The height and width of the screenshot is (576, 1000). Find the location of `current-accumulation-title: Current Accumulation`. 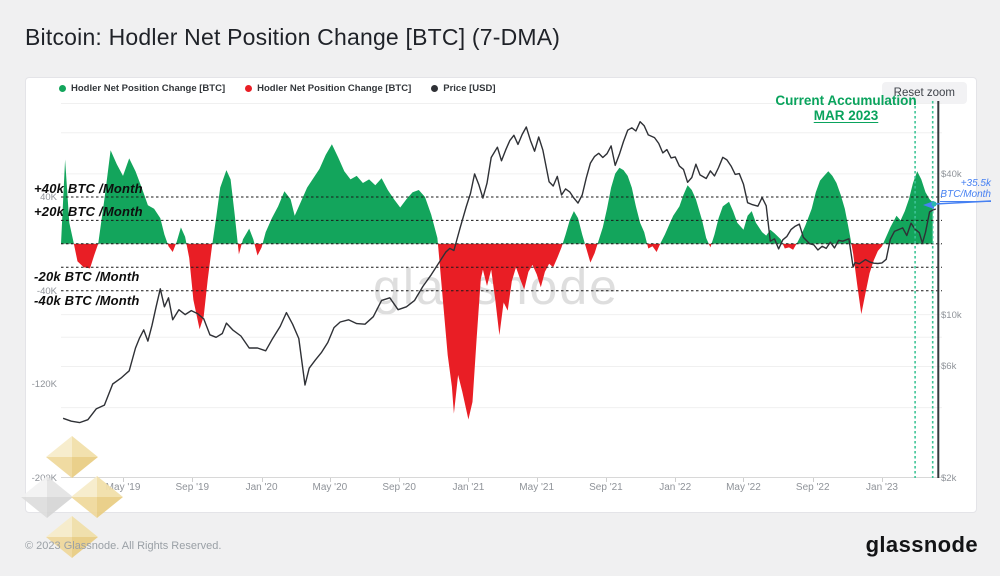

current-accumulation-title: Current Accumulation is located at coordinates (846, 100).